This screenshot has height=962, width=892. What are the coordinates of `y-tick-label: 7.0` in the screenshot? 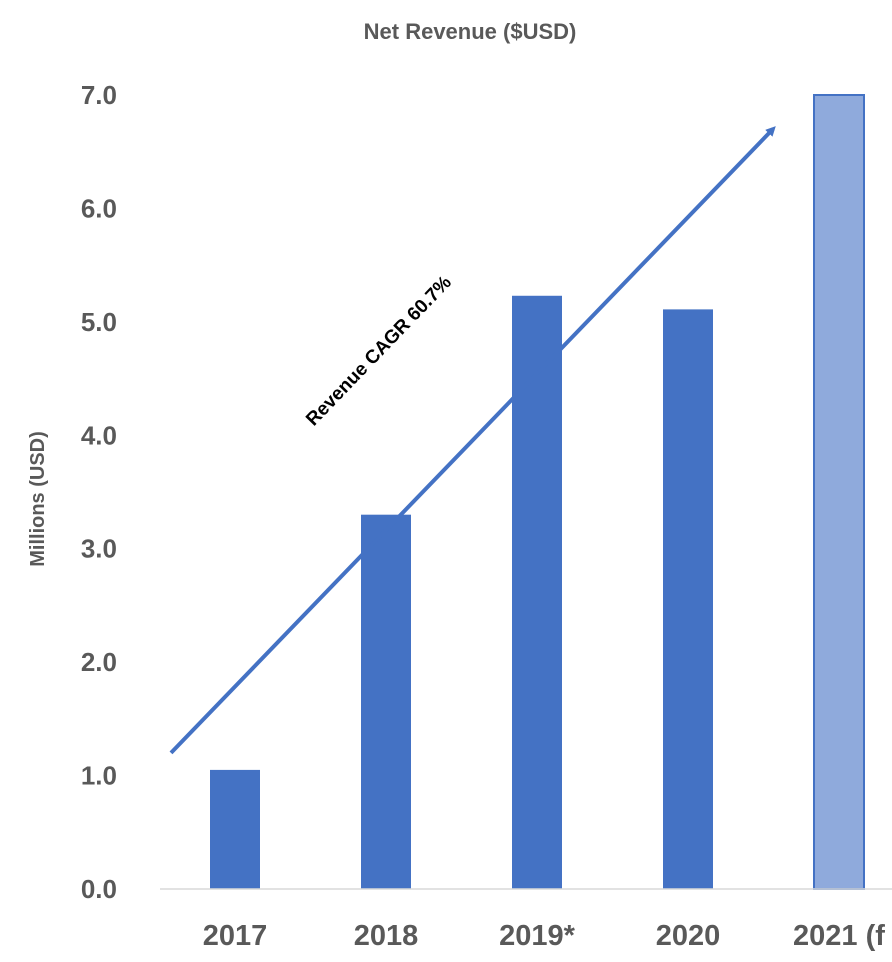 It's located at (99, 95).